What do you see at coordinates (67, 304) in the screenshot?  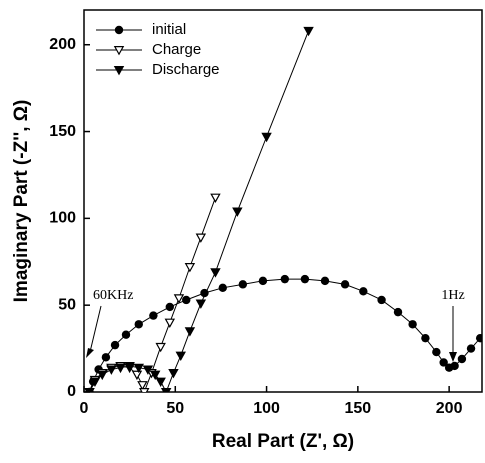 I see `y-tick-label: 50` at bounding box center [67, 304].